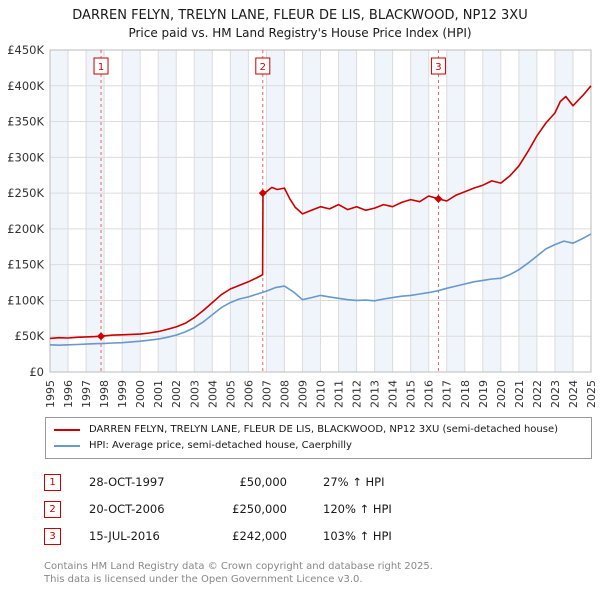  I want to click on sale-price: £250,000, so click(259, 509).